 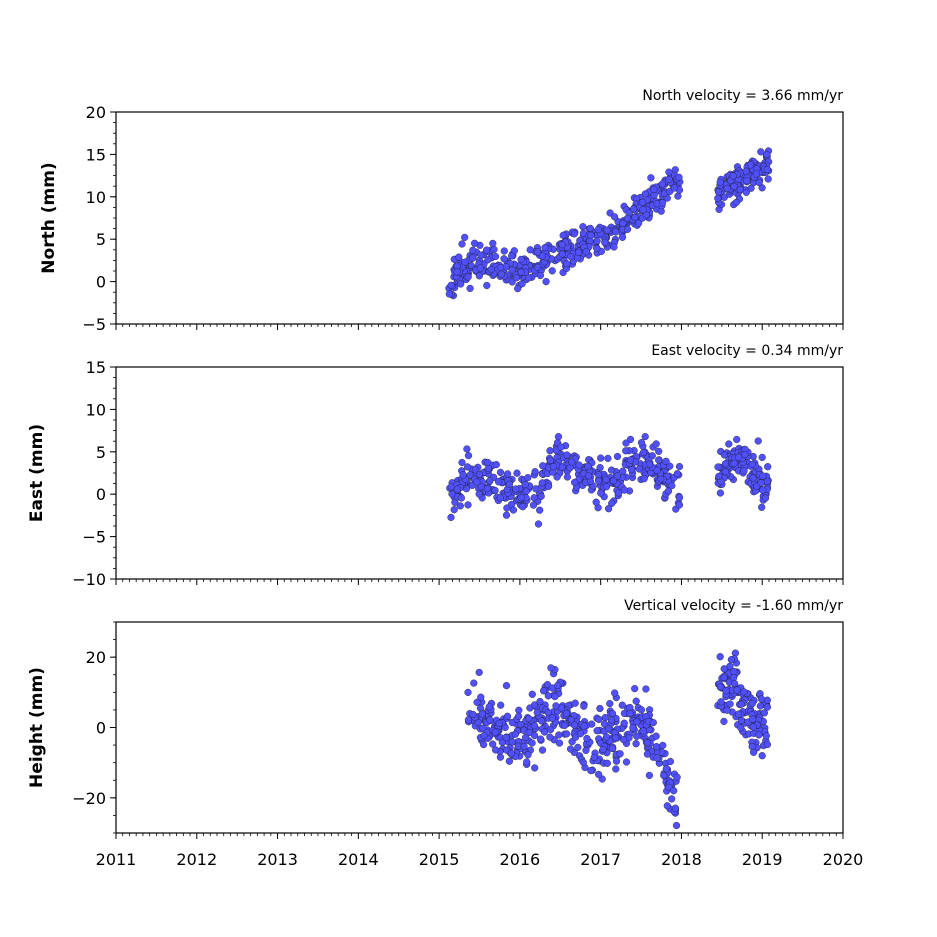 What do you see at coordinates (101, 282) in the screenshot?
I see `y-tick-label: 0` at bounding box center [101, 282].